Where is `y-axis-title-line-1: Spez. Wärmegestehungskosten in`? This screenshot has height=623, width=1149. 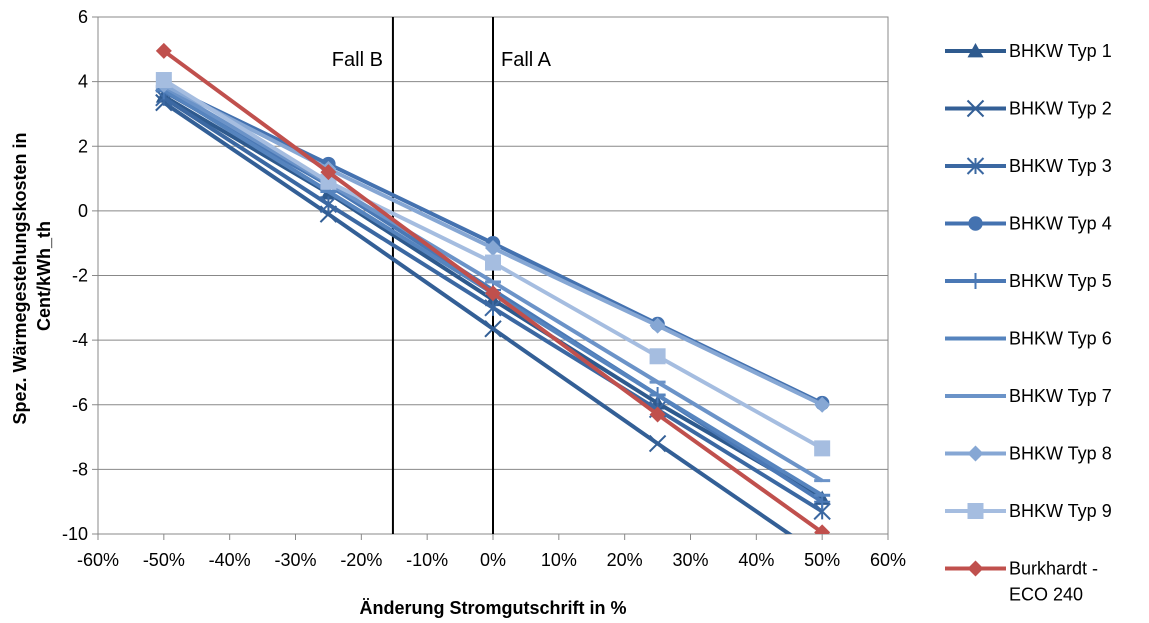
y-axis-title-line-1: Spez. Wärmegestehungskosten in is located at coordinates (20, 278).